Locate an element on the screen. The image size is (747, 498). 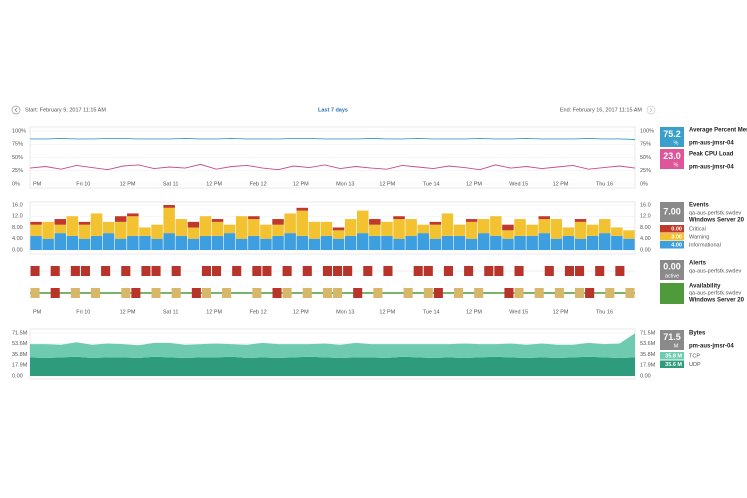
range: Last 7 days is located at coordinates (333, 110).